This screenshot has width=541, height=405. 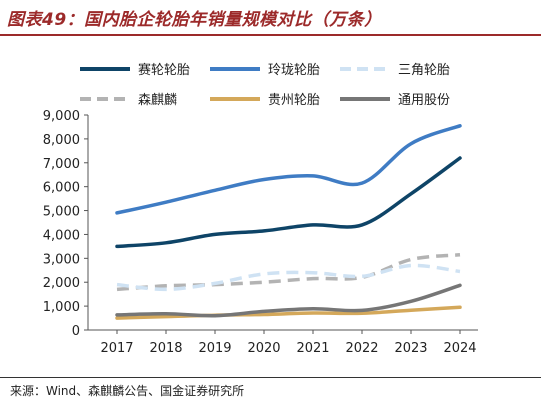 What do you see at coordinates (294, 70) in the screenshot?
I see `legend-label: 玲珑轮胎` at bounding box center [294, 70].